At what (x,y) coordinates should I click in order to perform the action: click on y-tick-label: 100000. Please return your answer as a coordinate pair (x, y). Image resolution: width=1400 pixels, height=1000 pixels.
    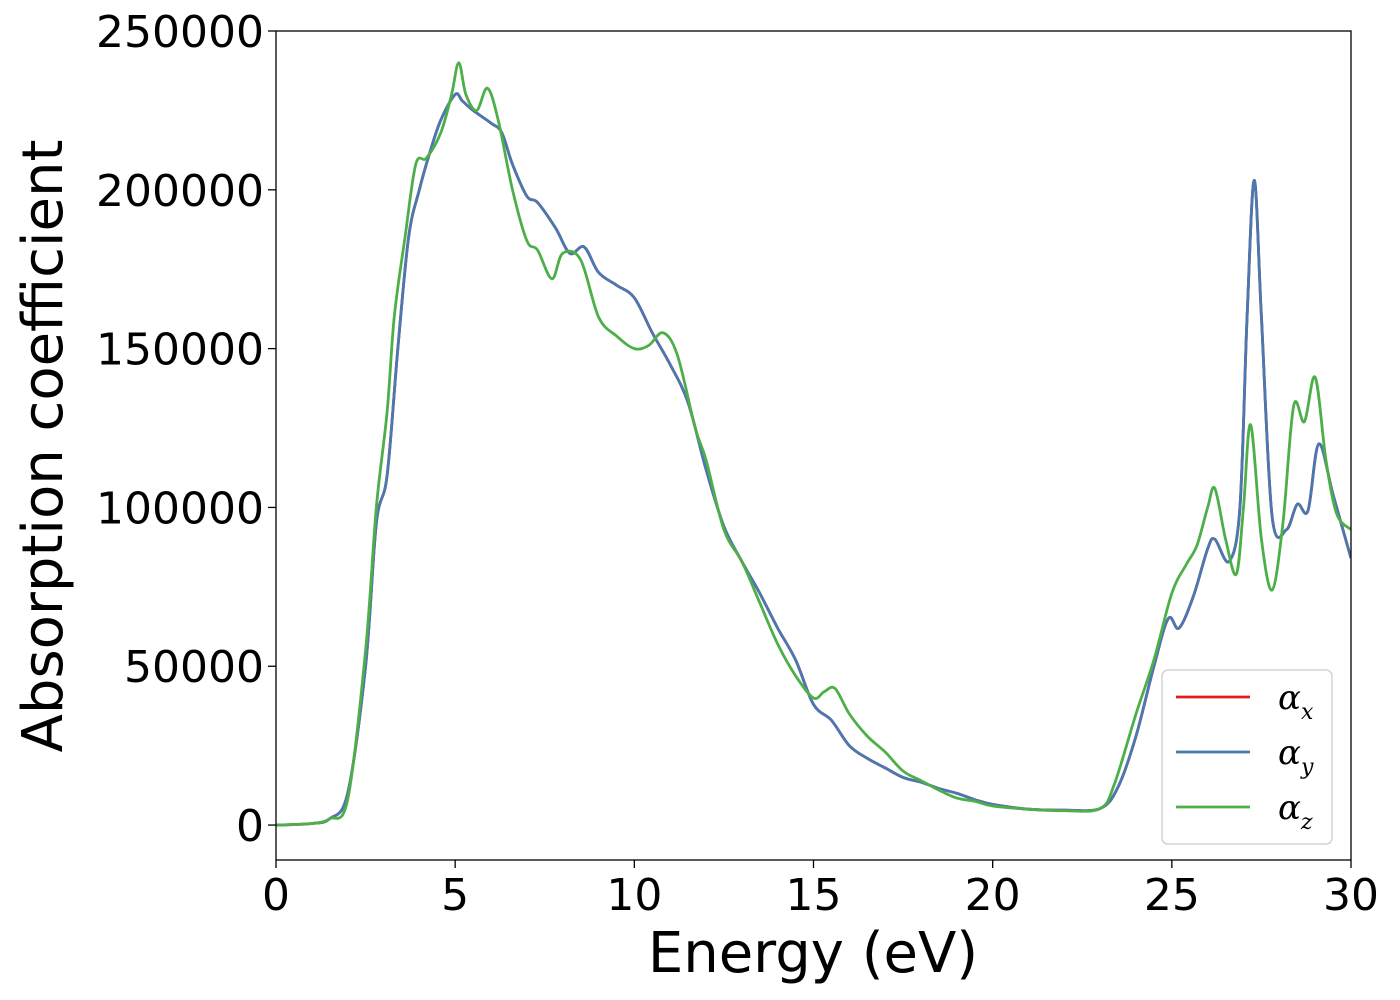
    Looking at the image, I should click on (180, 508).